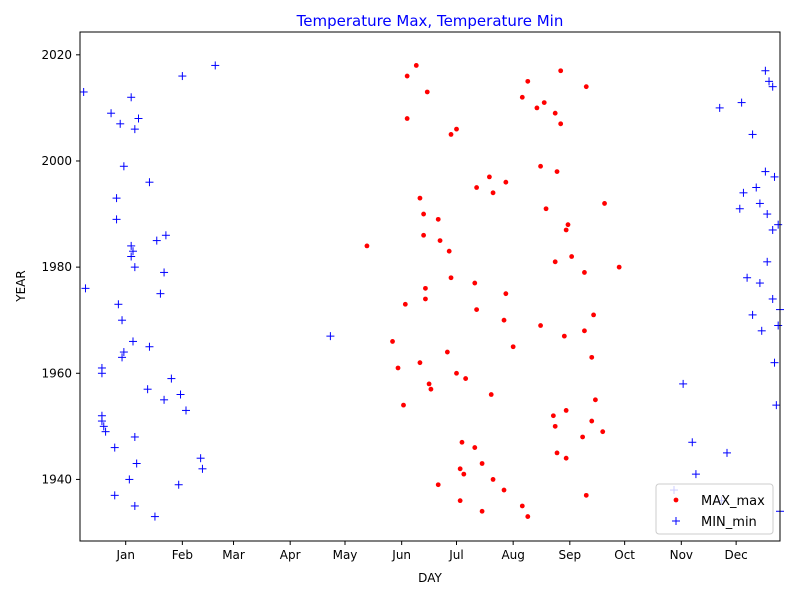 Image resolution: width=800 pixels, height=600 pixels. I want to click on x-tick-label: Sep, so click(570, 555).